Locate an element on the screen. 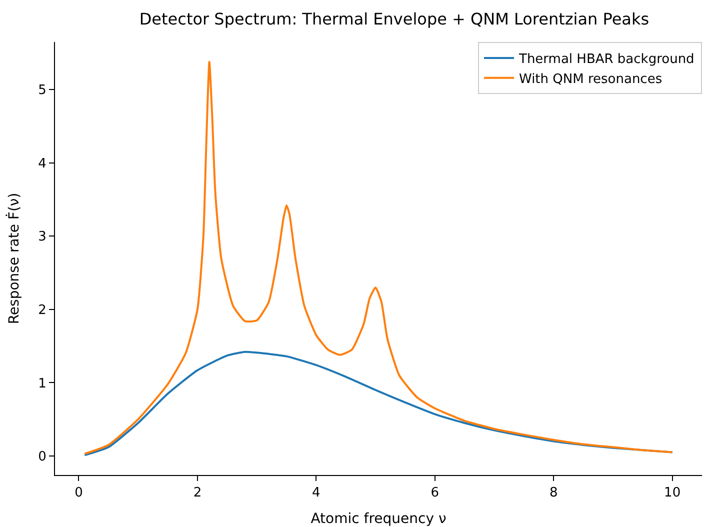  legend-label: Thermal HBAR background is located at coordinates (606, 60).